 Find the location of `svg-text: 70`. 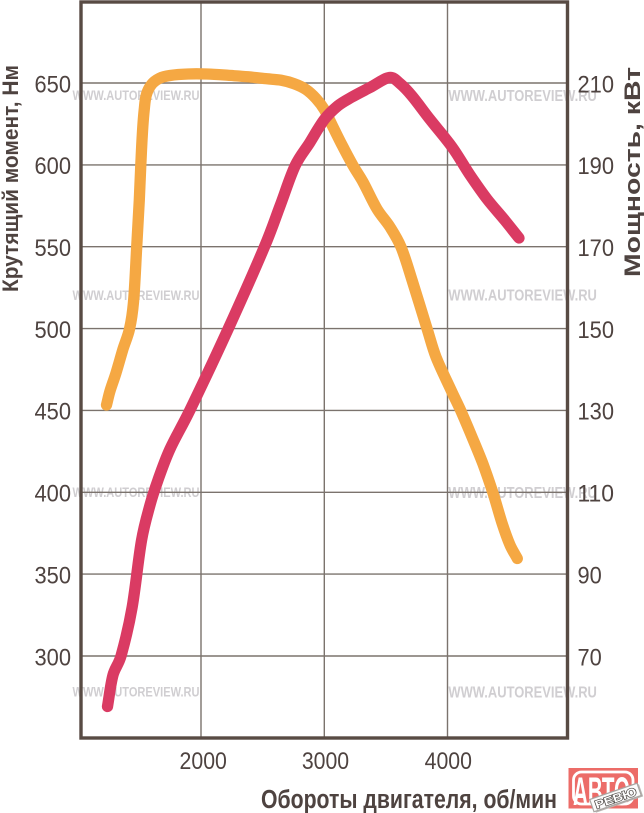

svg-text: 70 is located at coordinates (590, 657).